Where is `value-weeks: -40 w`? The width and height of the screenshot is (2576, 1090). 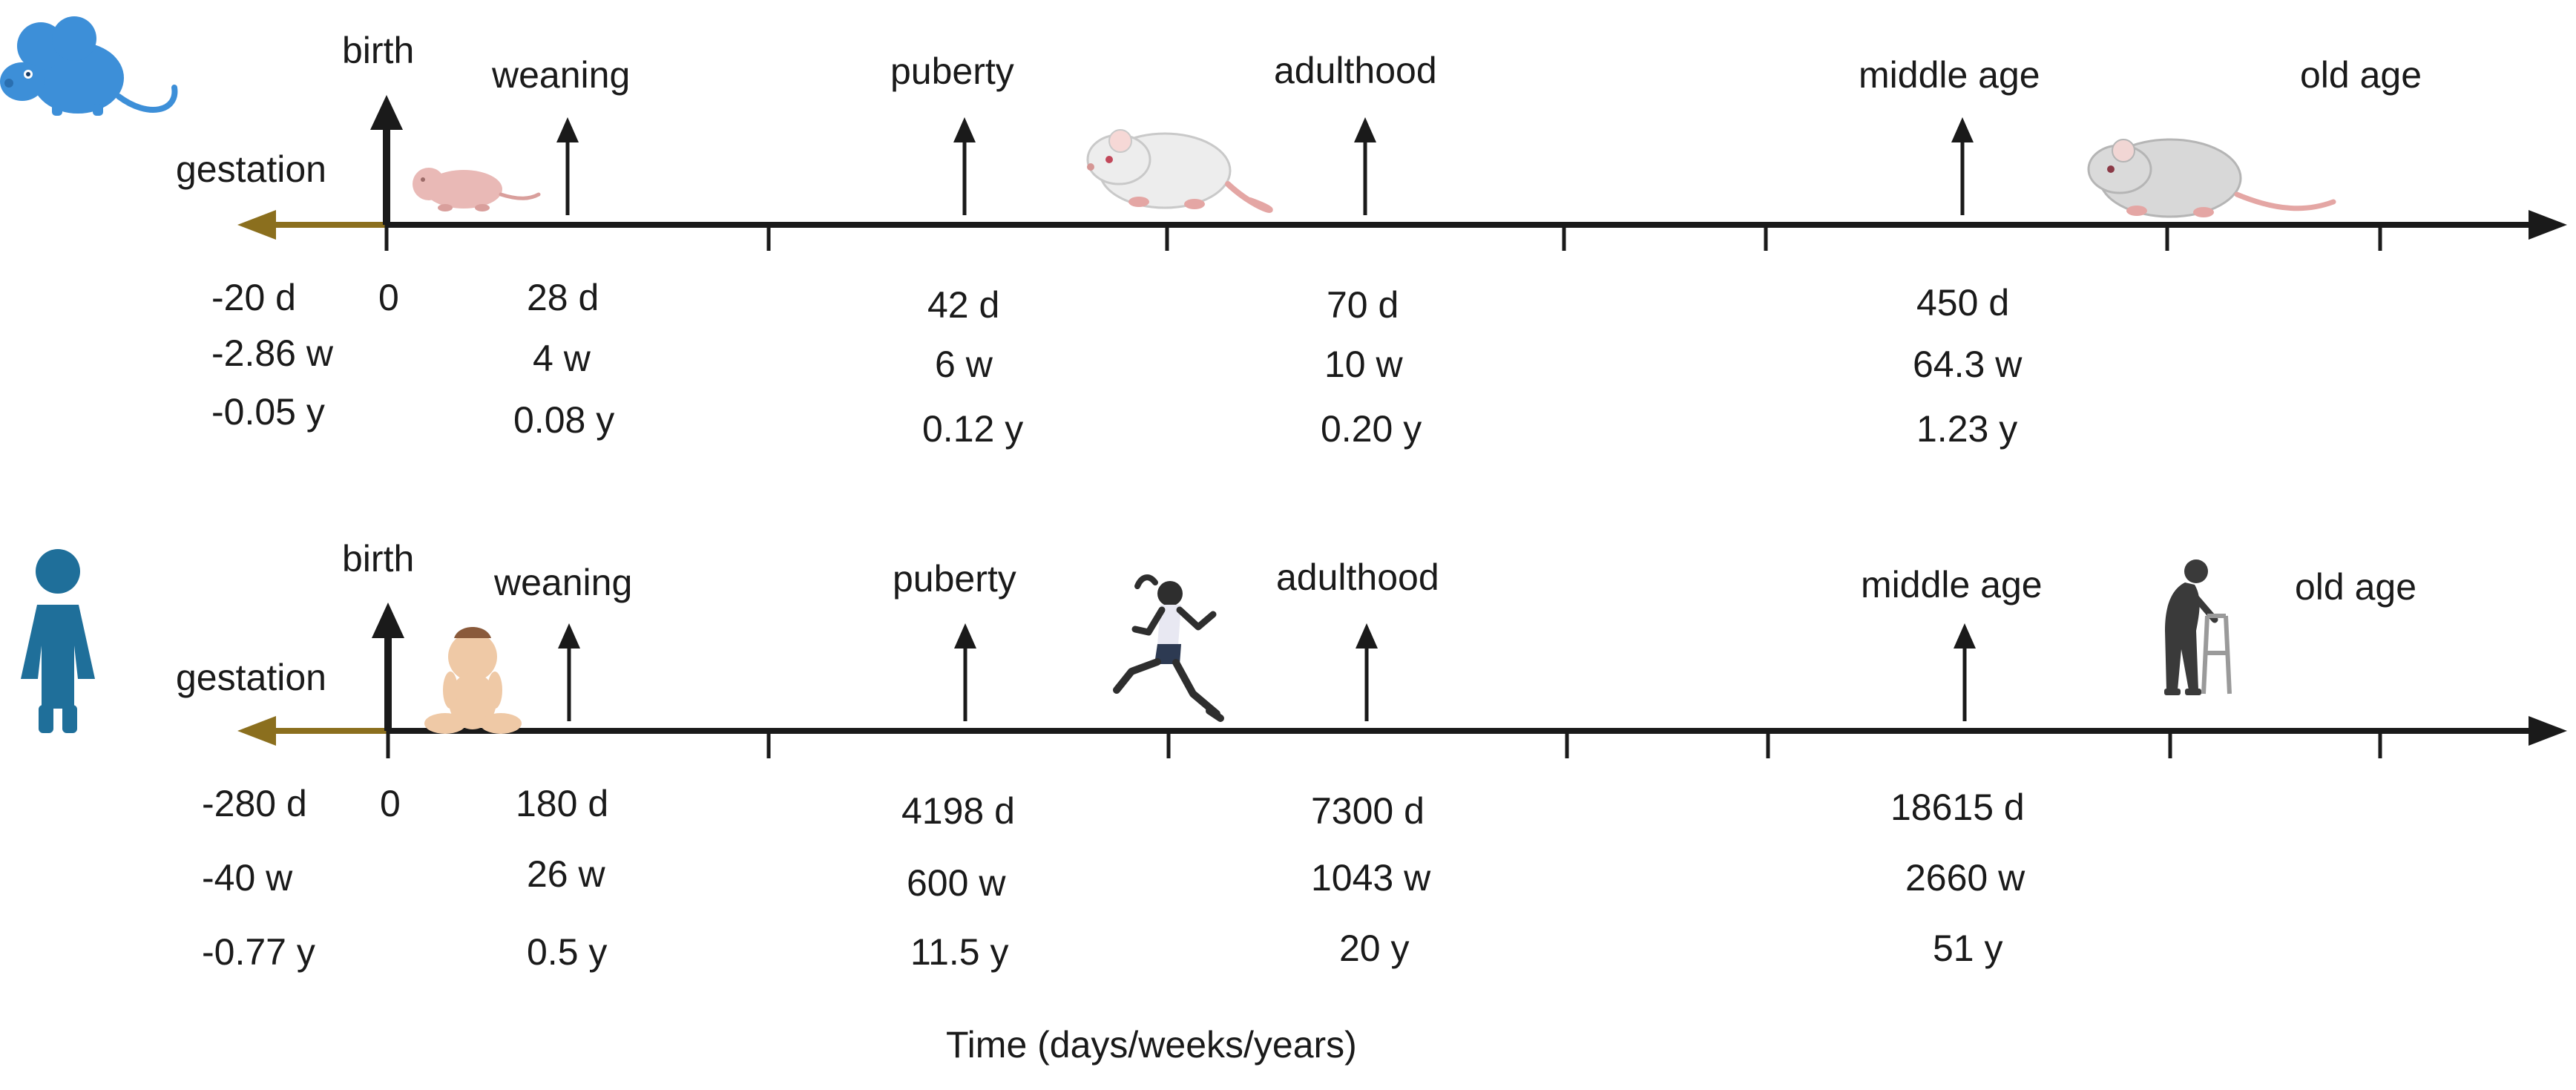 value-weeks: -40 w is located at coordinates (247, 878).